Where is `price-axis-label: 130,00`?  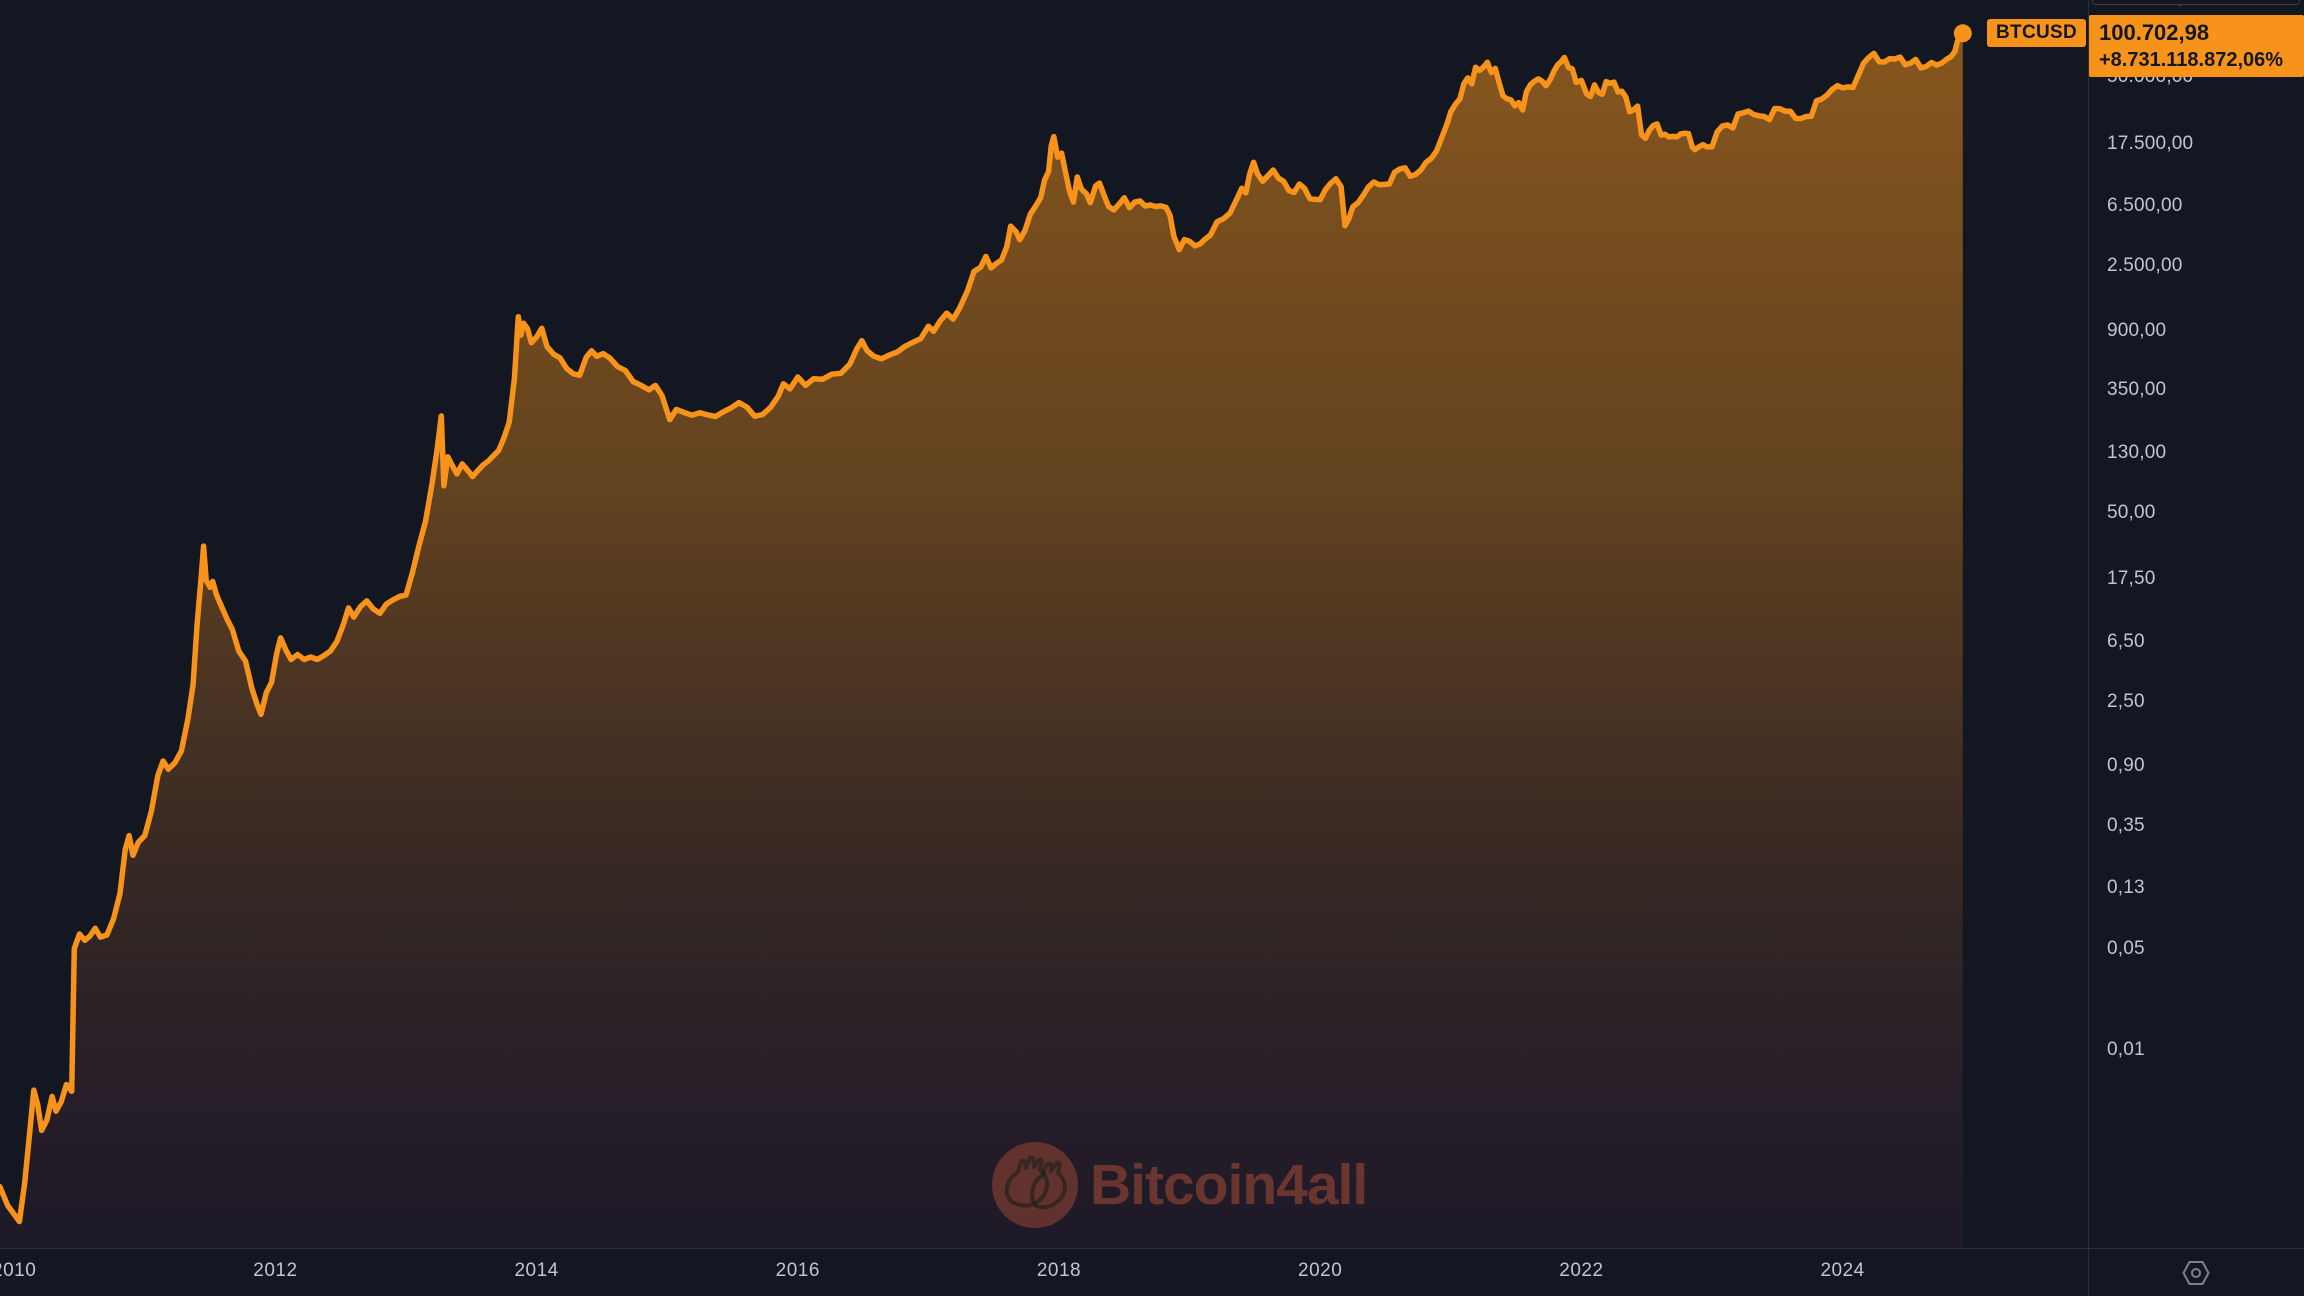 price-axis-label: 130,00 is located at coordinates (2137, 452).